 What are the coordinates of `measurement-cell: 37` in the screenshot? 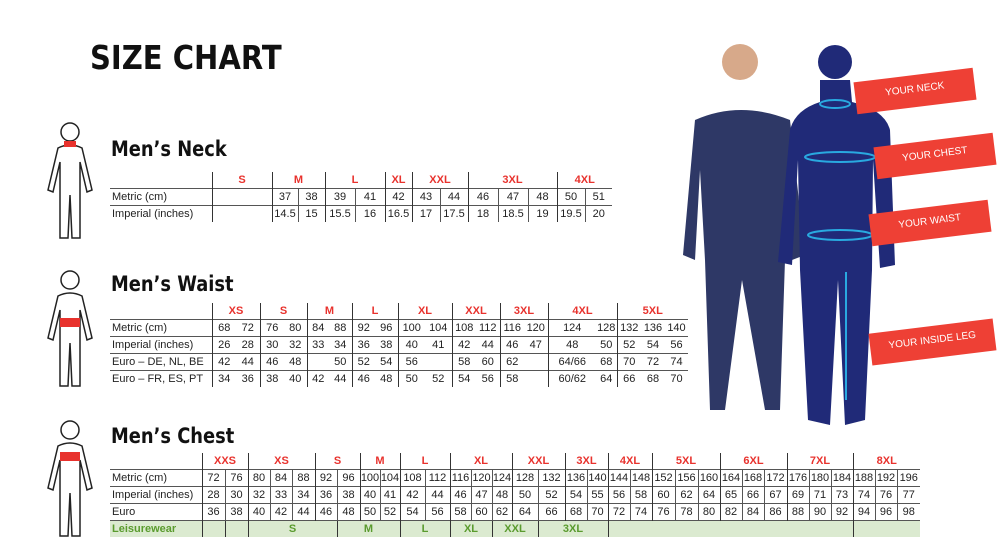 It's located at (284, 197).